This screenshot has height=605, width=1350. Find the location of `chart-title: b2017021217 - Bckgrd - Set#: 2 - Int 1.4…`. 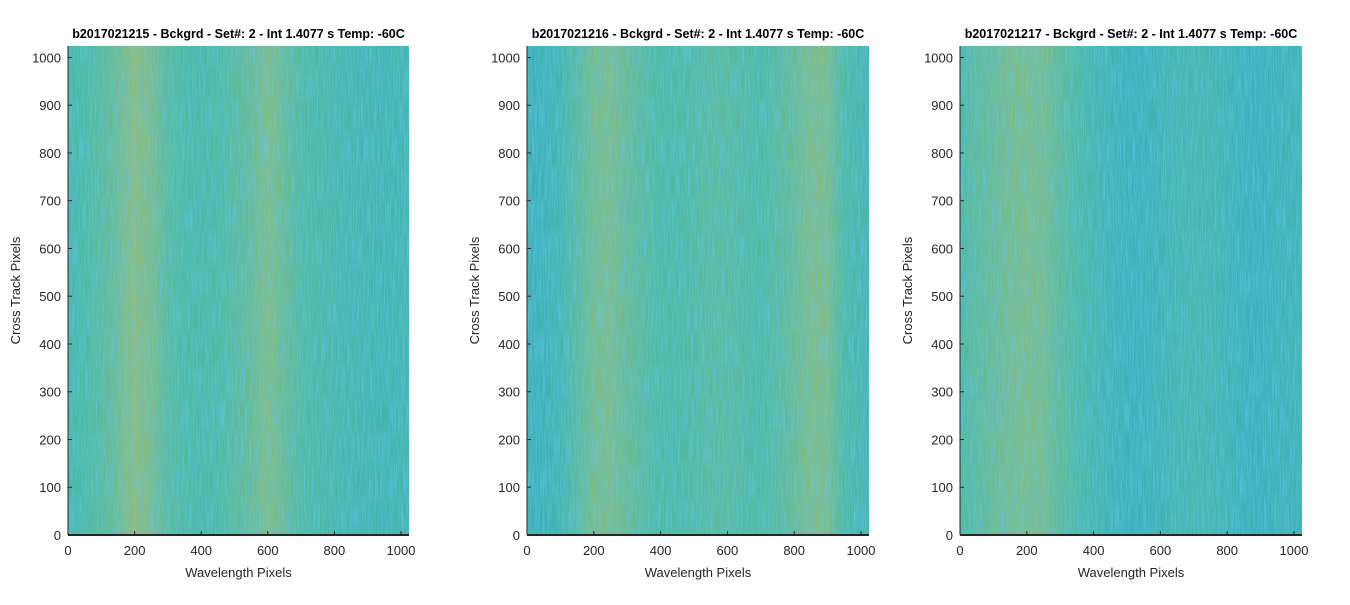

chart-title: b2017021217 - Bckgrd - Set#: 2 - Int 1.4… is located at coordinates (1131, 34).